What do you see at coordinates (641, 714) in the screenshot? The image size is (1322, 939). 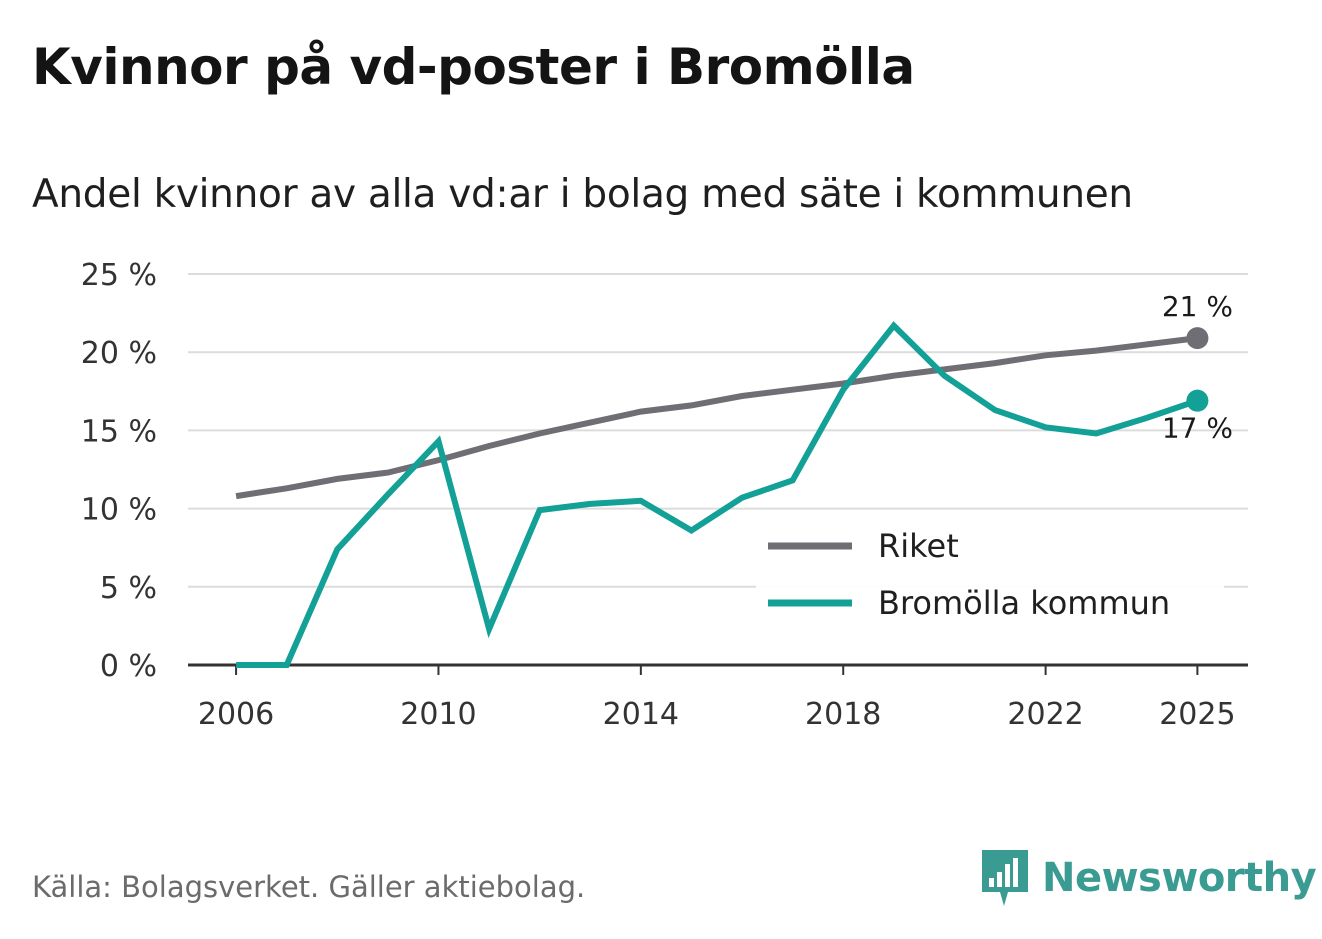 I see `x-tick-label: 2014` at bounding box center [641, 714].